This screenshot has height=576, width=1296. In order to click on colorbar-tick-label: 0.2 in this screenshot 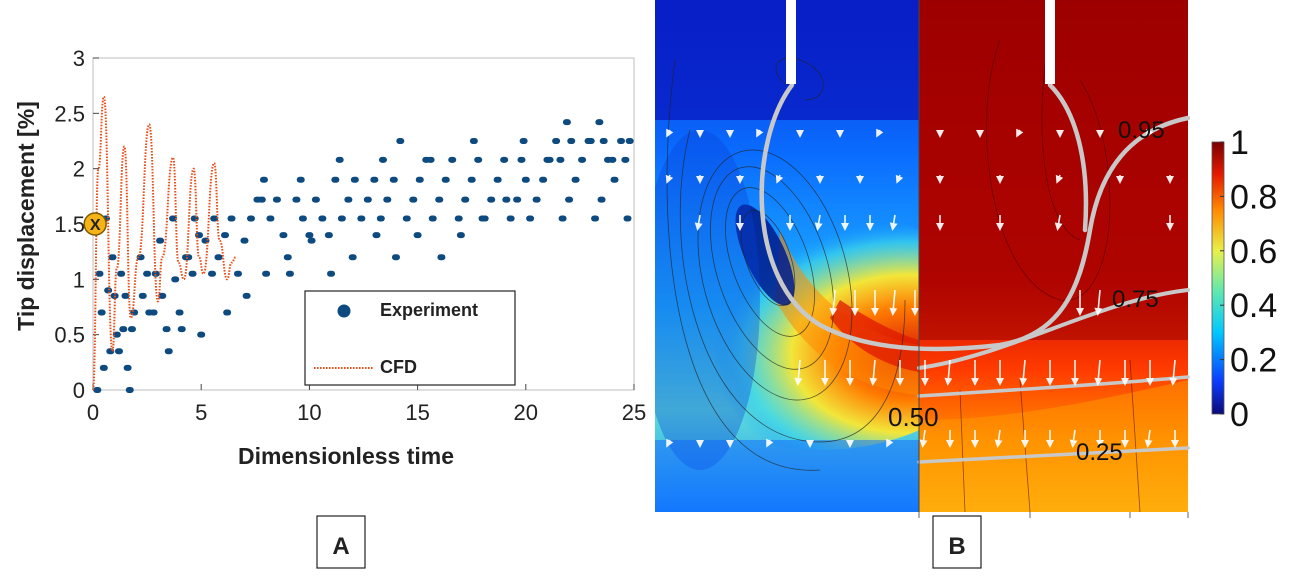, I will do `click(1253, 361)`.